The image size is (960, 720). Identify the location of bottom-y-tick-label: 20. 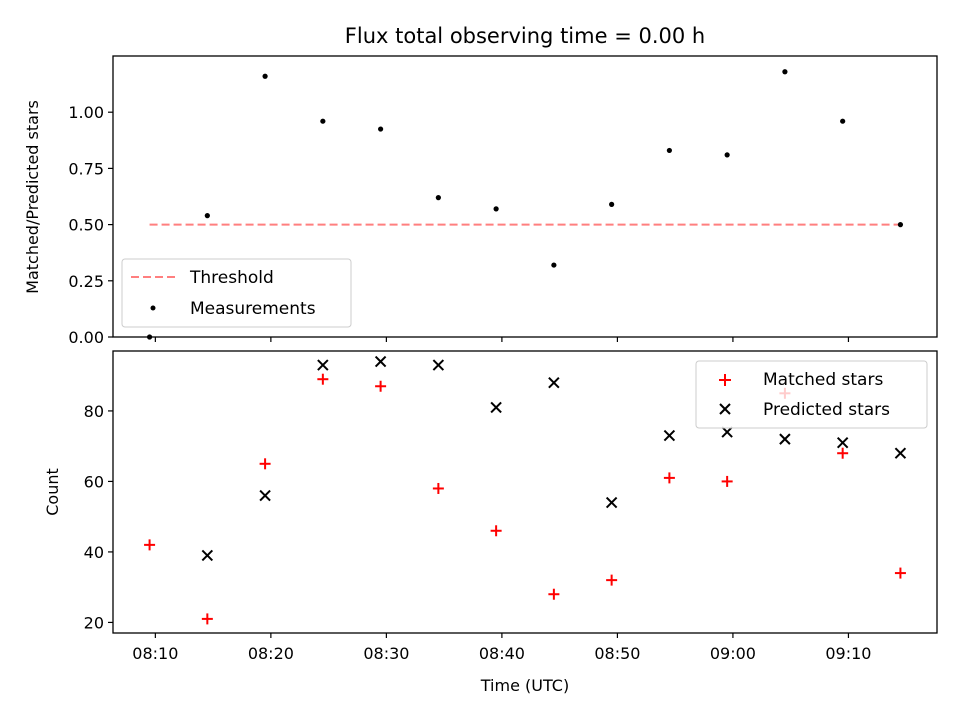
(94, 622).